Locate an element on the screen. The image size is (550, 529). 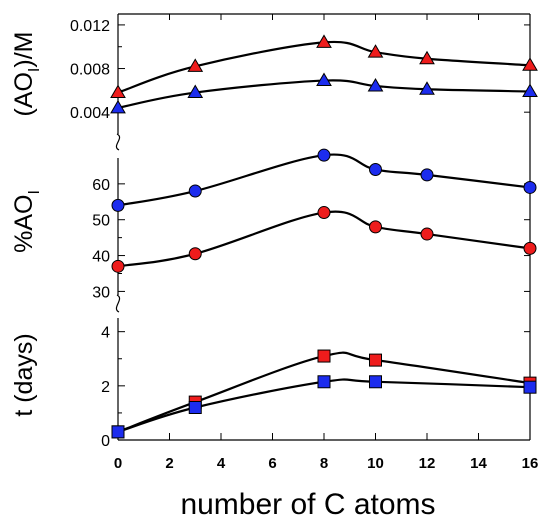
y-axis-title-main: t (days) is located at coordinates (24, 374).